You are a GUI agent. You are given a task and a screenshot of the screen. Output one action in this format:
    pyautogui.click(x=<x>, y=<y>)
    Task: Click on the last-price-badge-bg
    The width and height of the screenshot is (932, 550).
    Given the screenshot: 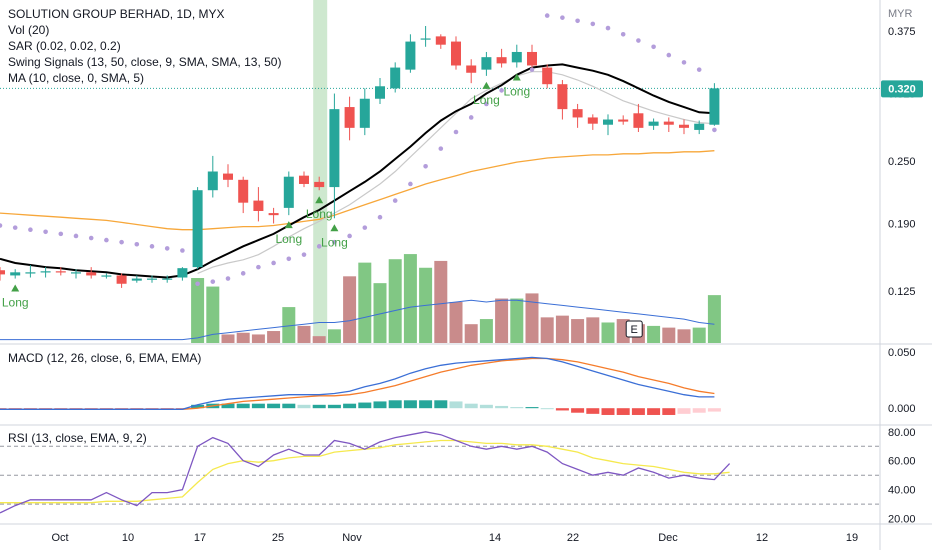 What is the action you would take?
    pyautogui.click(x=902, y=89)
    